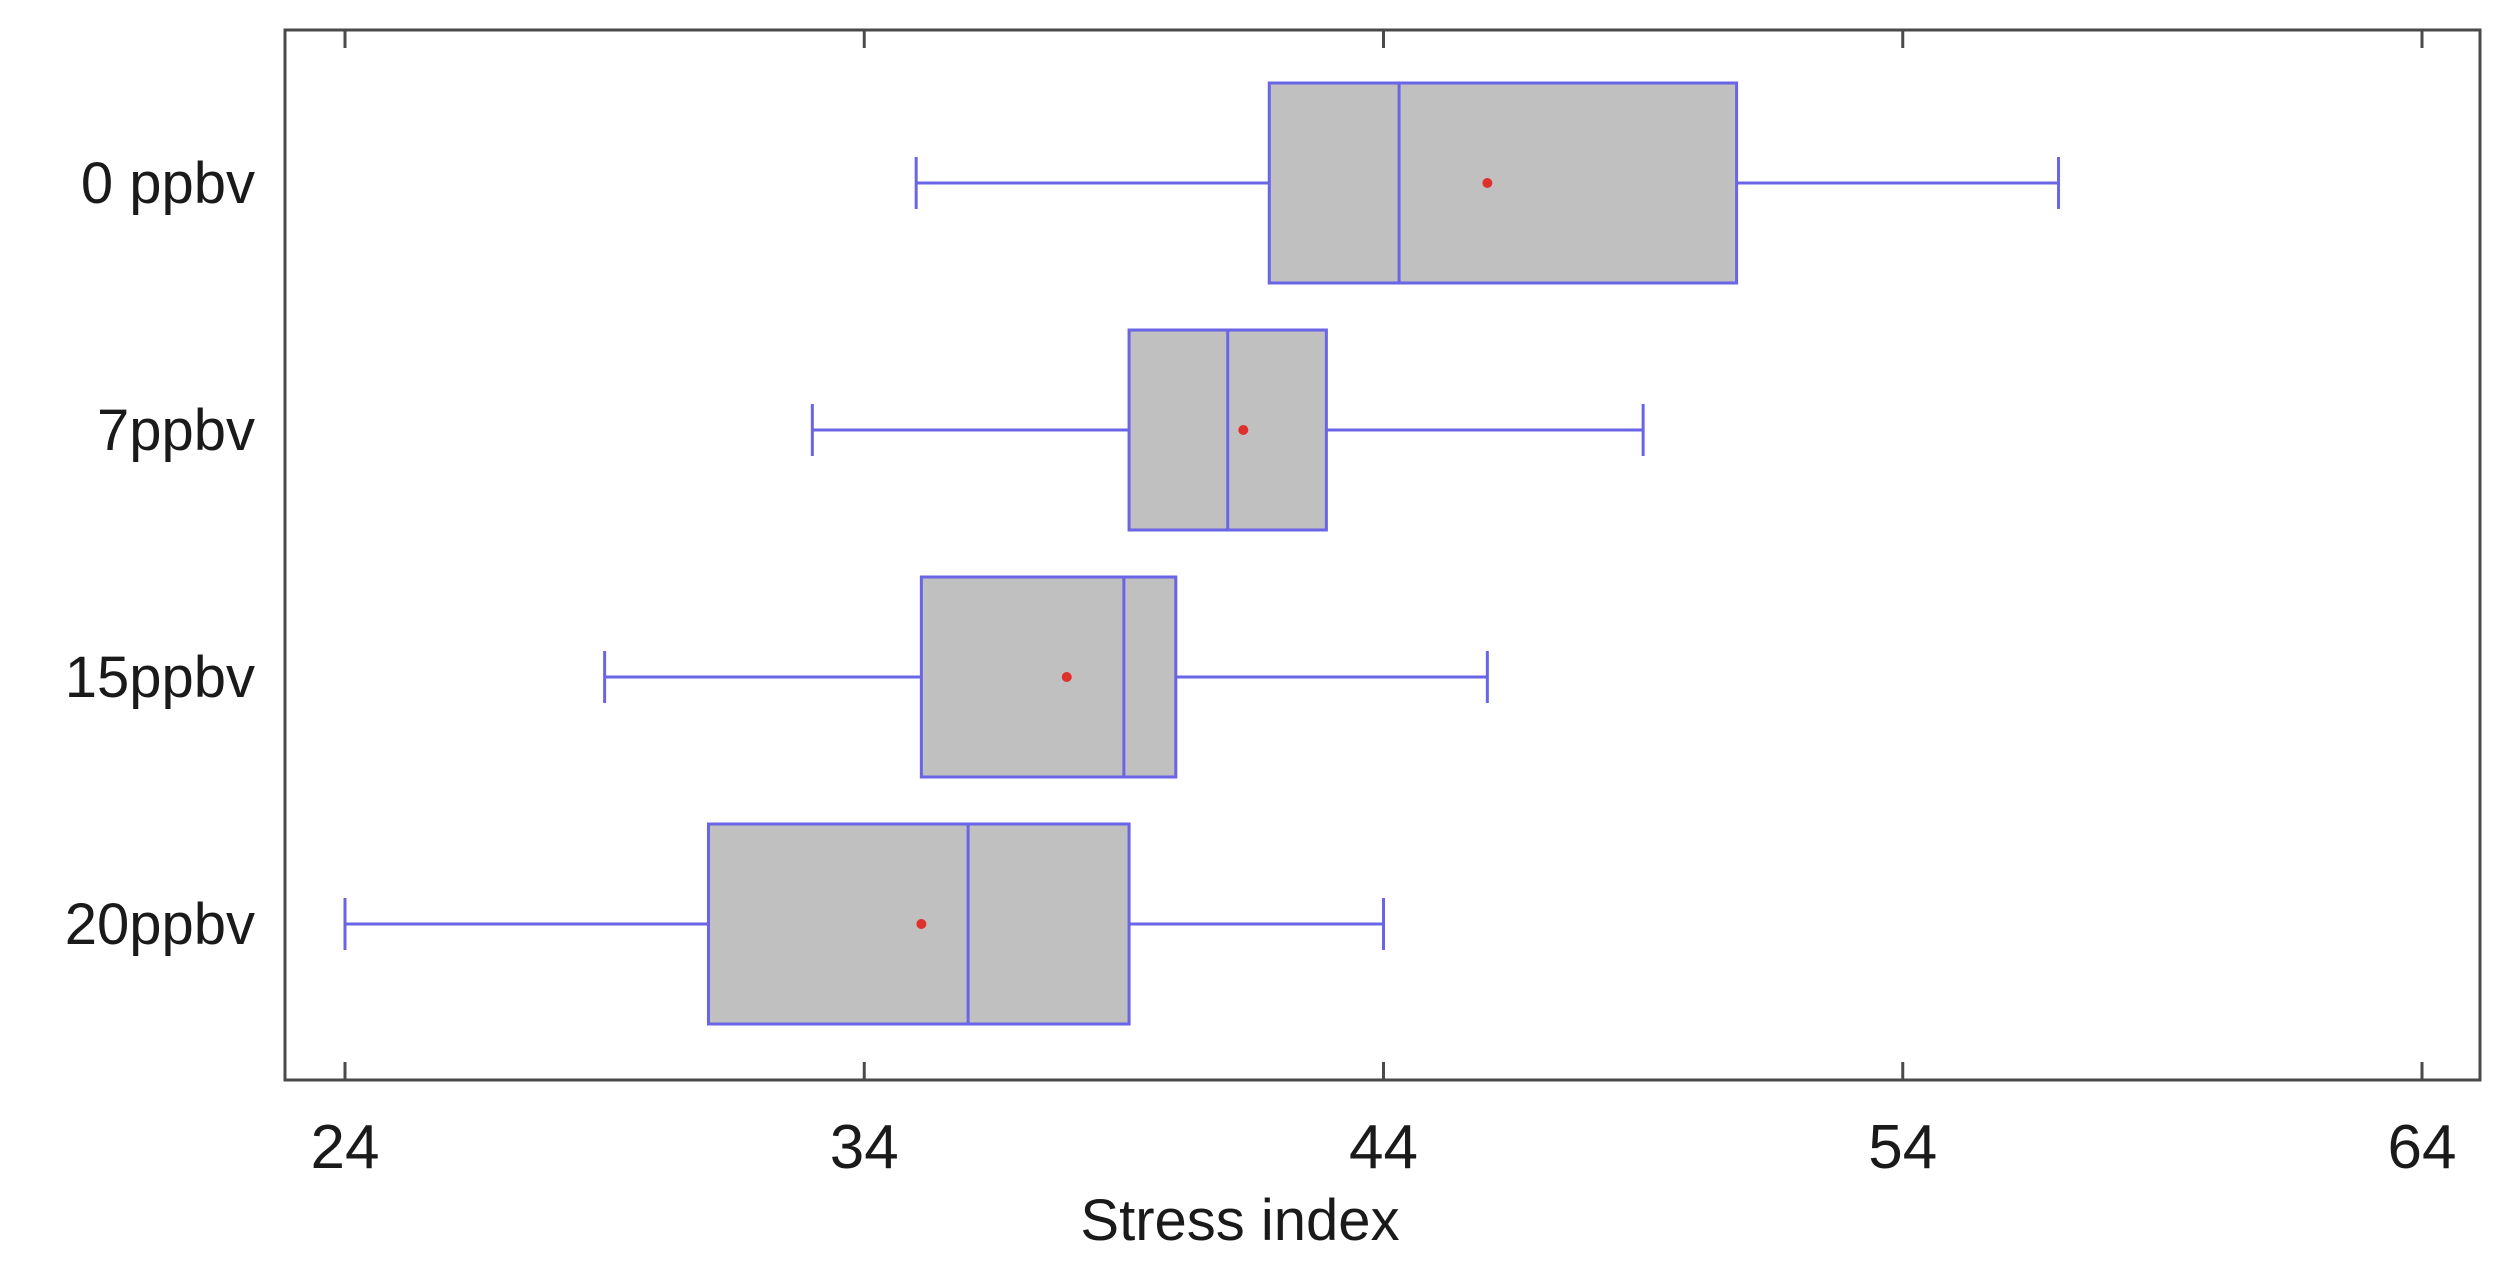 The image size is (2502, 1269). I want to click on category-label: 15ppbv, so click(160, 677).